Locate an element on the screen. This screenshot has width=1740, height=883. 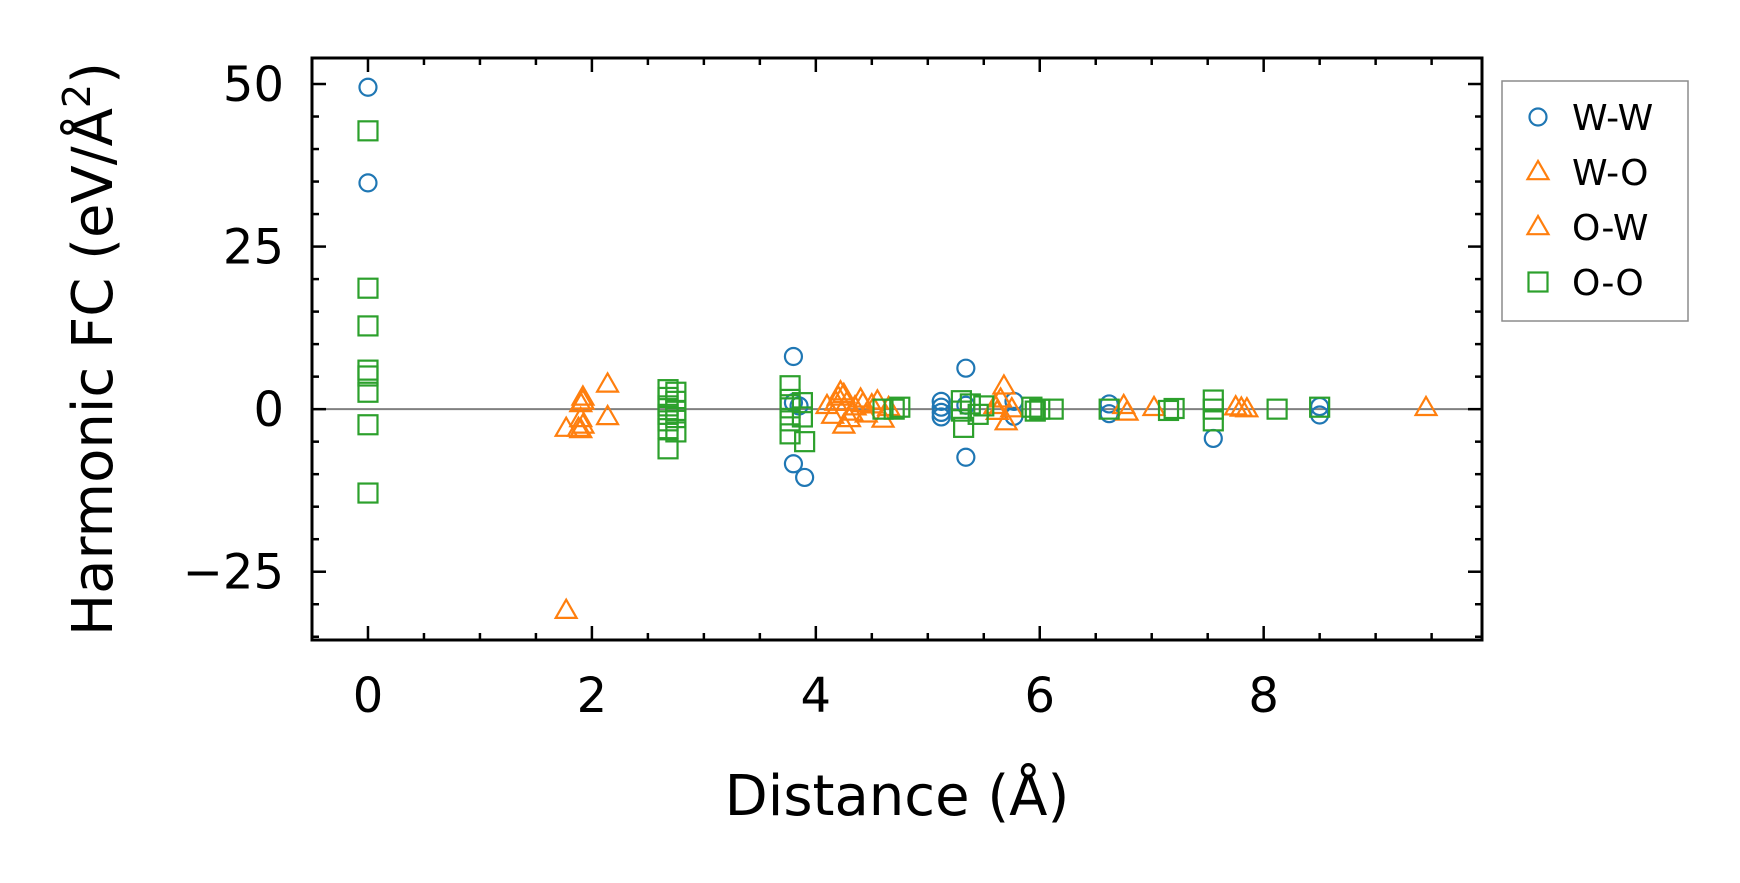
legend-item-w-w: W-W is located at coordinates (1590, 118).